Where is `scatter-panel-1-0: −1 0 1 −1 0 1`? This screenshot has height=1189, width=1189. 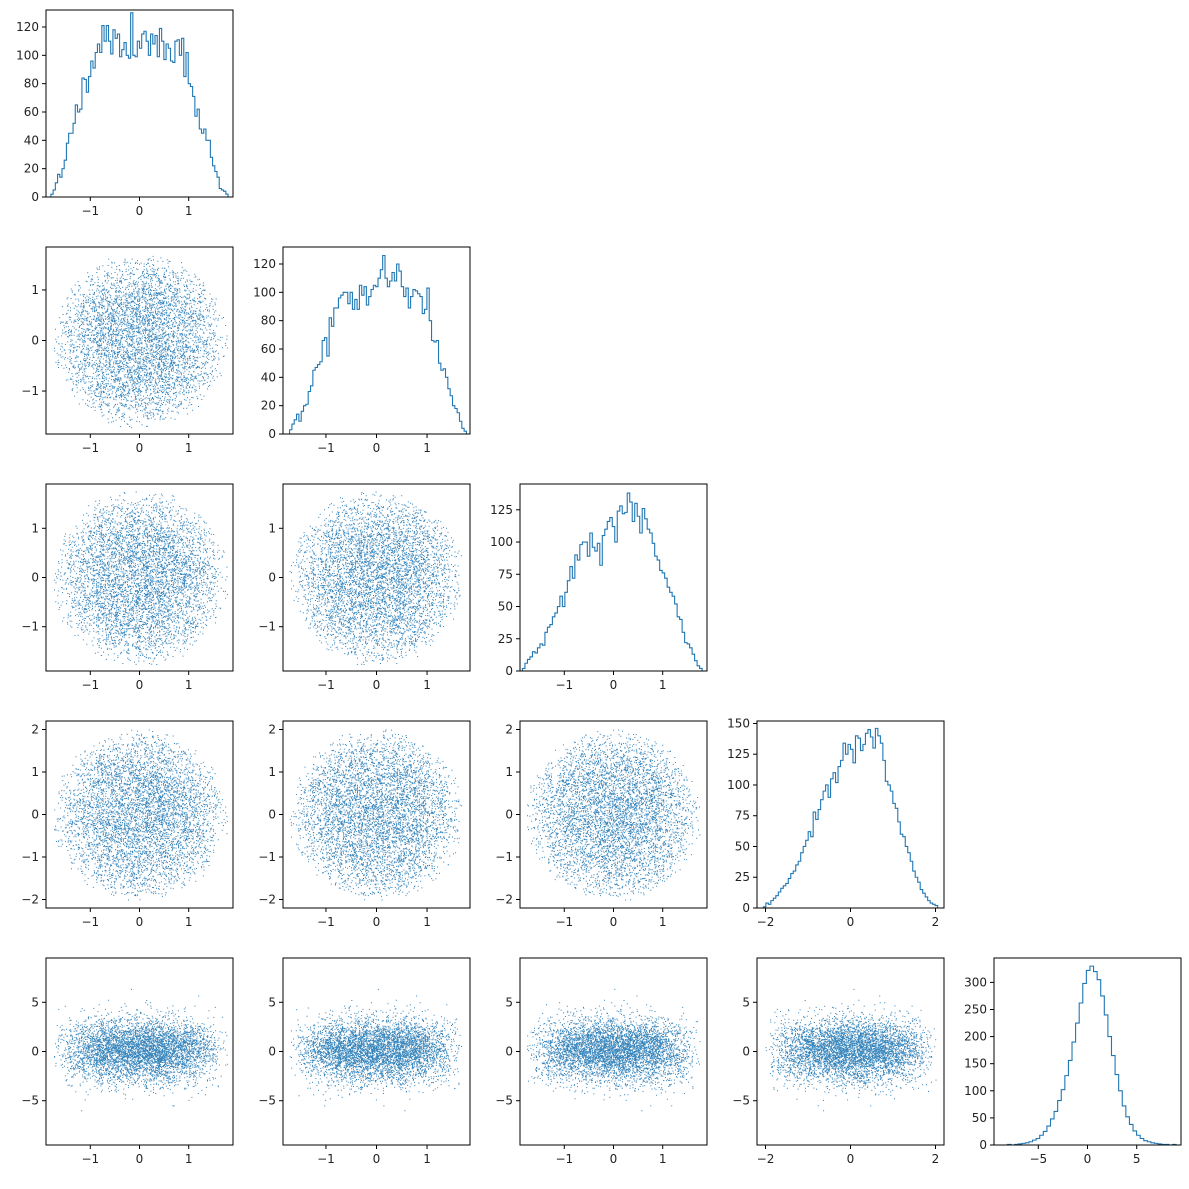 scatter-panel-1-0: −1 0 1 −1 0 1 is located at coordinates (127, 350).